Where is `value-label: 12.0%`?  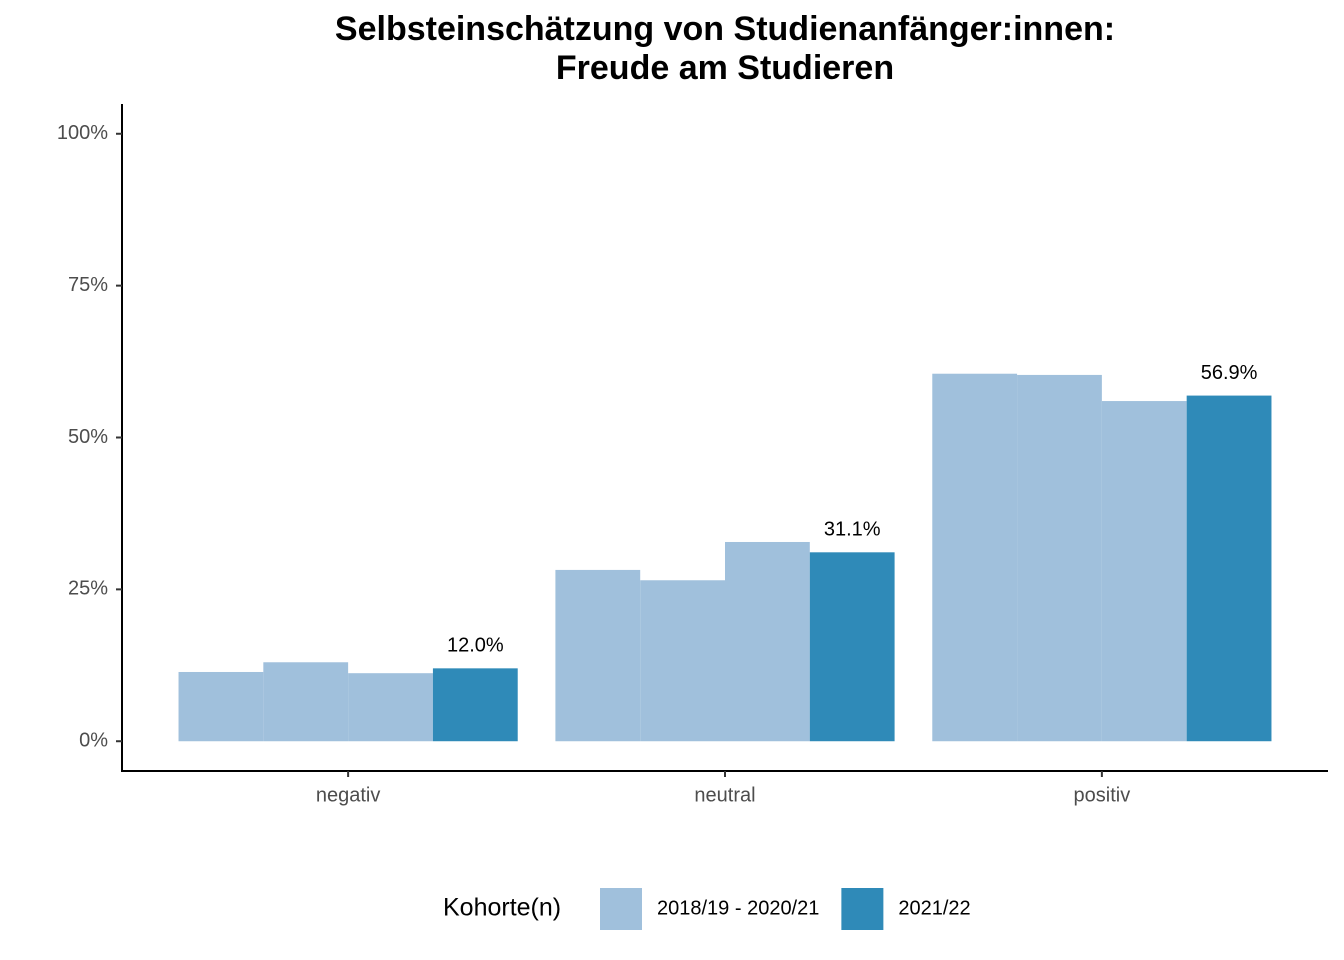
value-label: 12.0% is located at coordinates (475, 646).